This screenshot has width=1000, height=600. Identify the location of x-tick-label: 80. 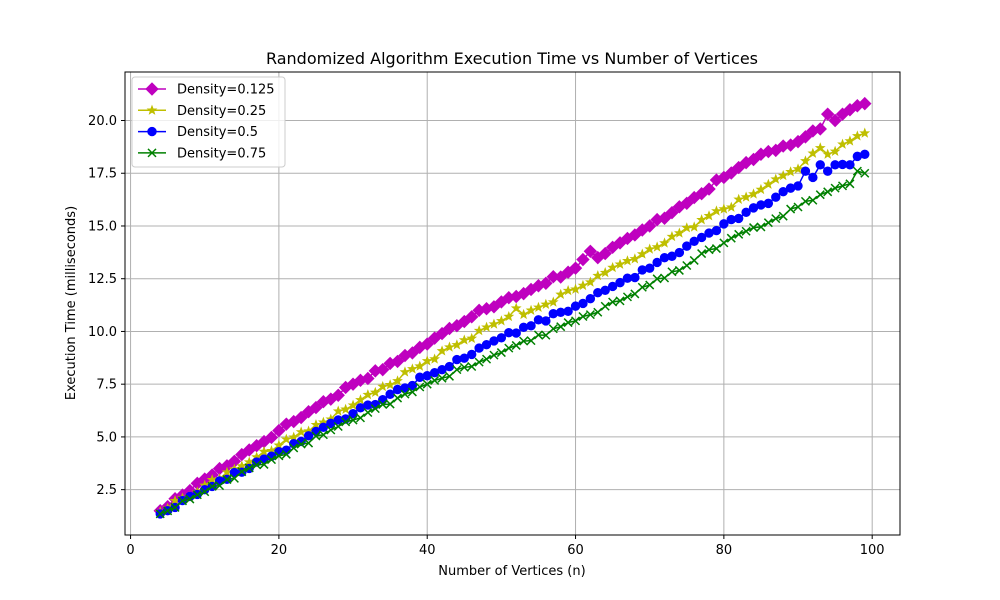
(724, 550).